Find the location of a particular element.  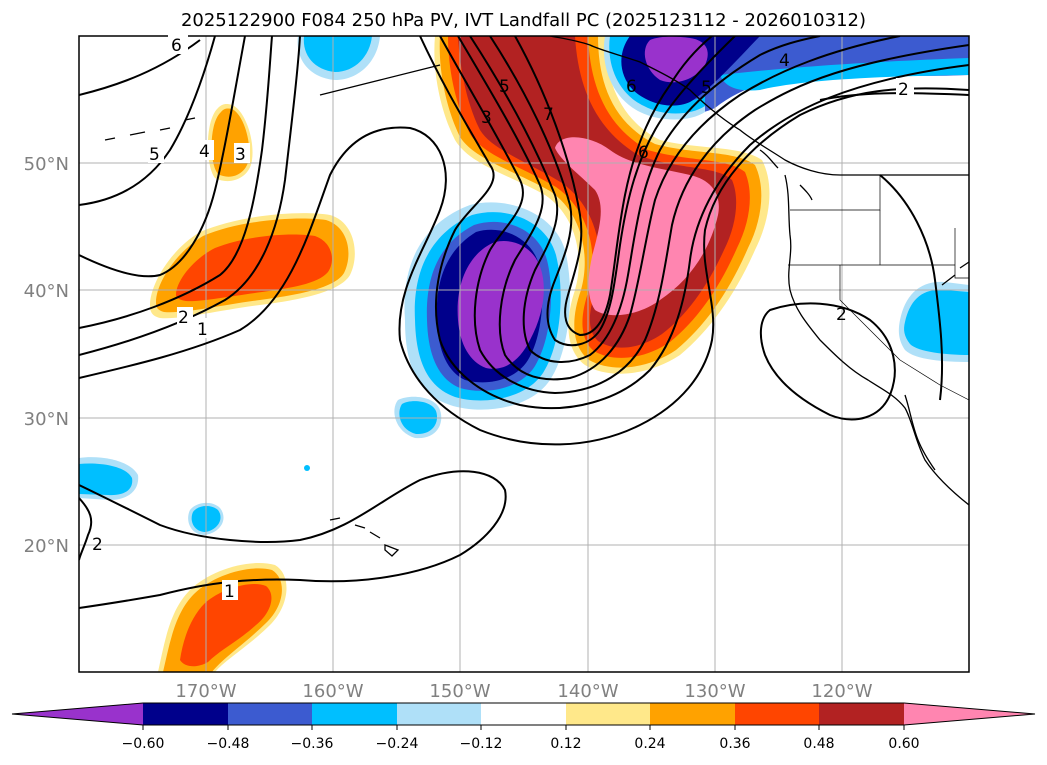

lon-labels: 170°W 160°W 150°W 140°W 130°W 120°W is located at coordinates (523, 691).